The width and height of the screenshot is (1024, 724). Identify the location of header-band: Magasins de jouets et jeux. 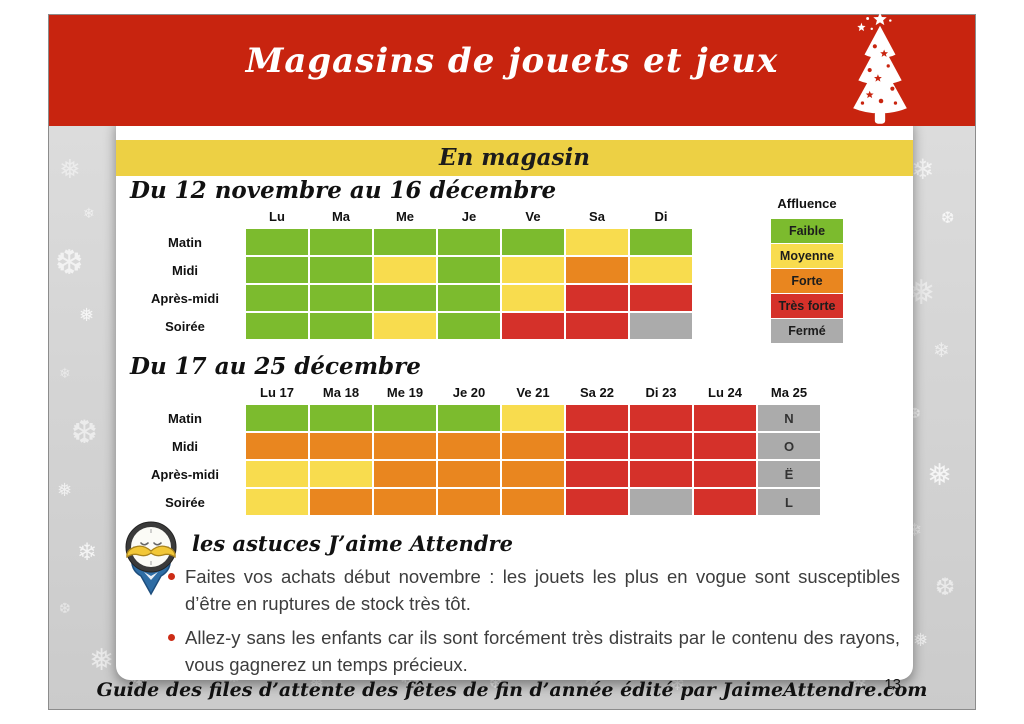
(512, 69).